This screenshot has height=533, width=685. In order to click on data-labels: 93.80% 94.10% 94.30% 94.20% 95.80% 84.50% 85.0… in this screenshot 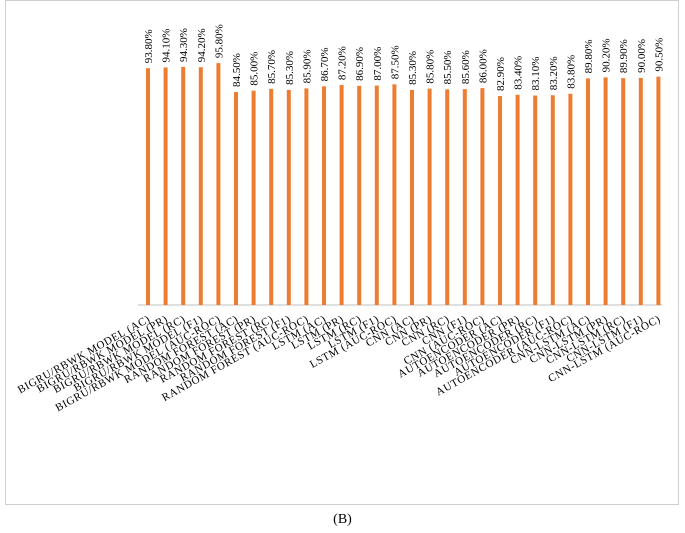, I will do `click(404, 57)`.